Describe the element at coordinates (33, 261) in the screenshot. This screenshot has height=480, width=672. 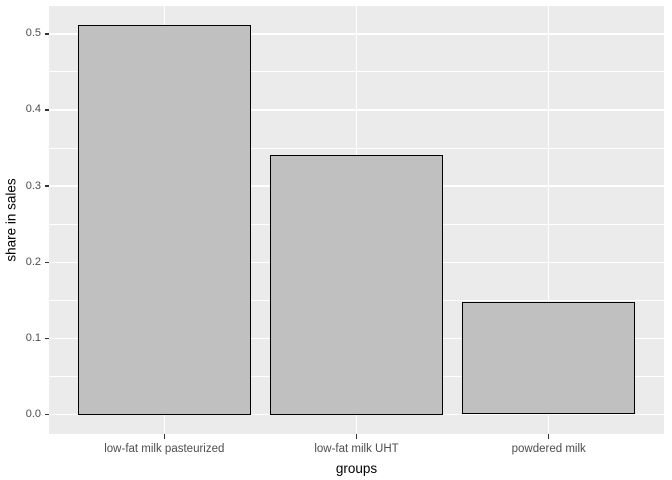
I see `y-tick-label: 0.2` at that location.